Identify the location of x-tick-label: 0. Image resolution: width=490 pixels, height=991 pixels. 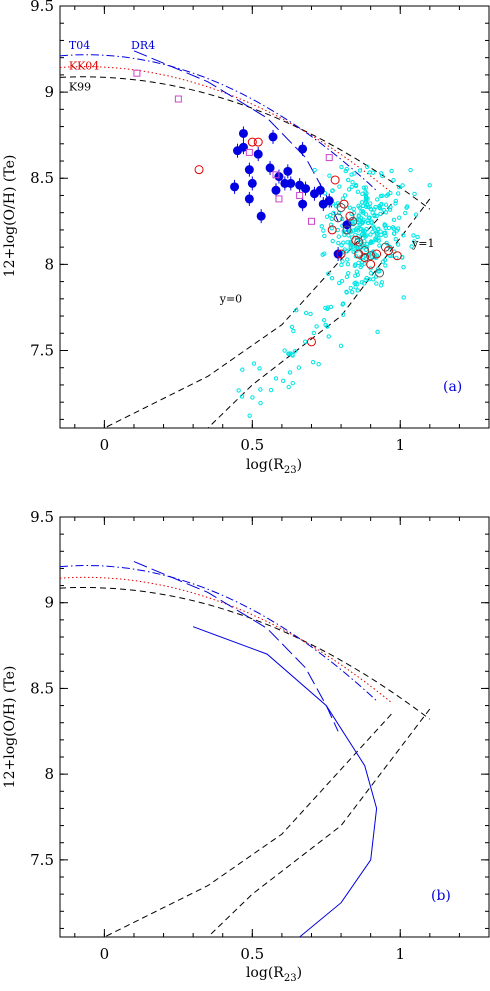
(105, 954).